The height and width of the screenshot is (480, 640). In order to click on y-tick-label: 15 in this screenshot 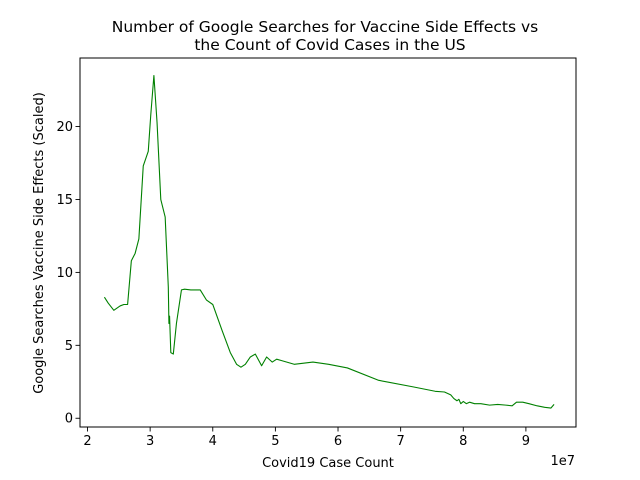, I will do `click(64, 200)`.